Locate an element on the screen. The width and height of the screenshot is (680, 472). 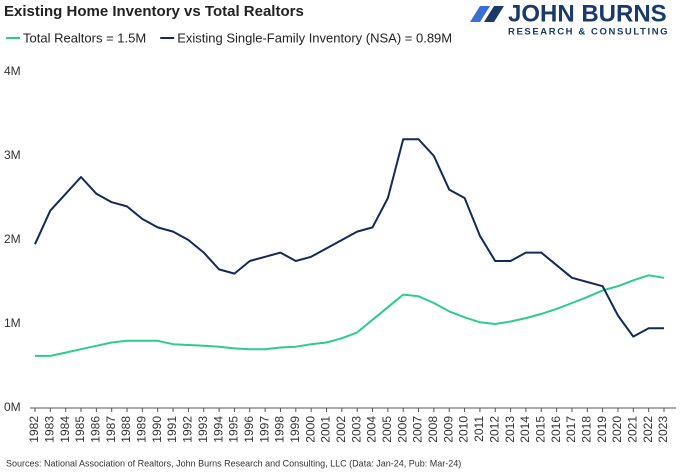
brand: JOHN BURNS is located at coordinates (587, 13).